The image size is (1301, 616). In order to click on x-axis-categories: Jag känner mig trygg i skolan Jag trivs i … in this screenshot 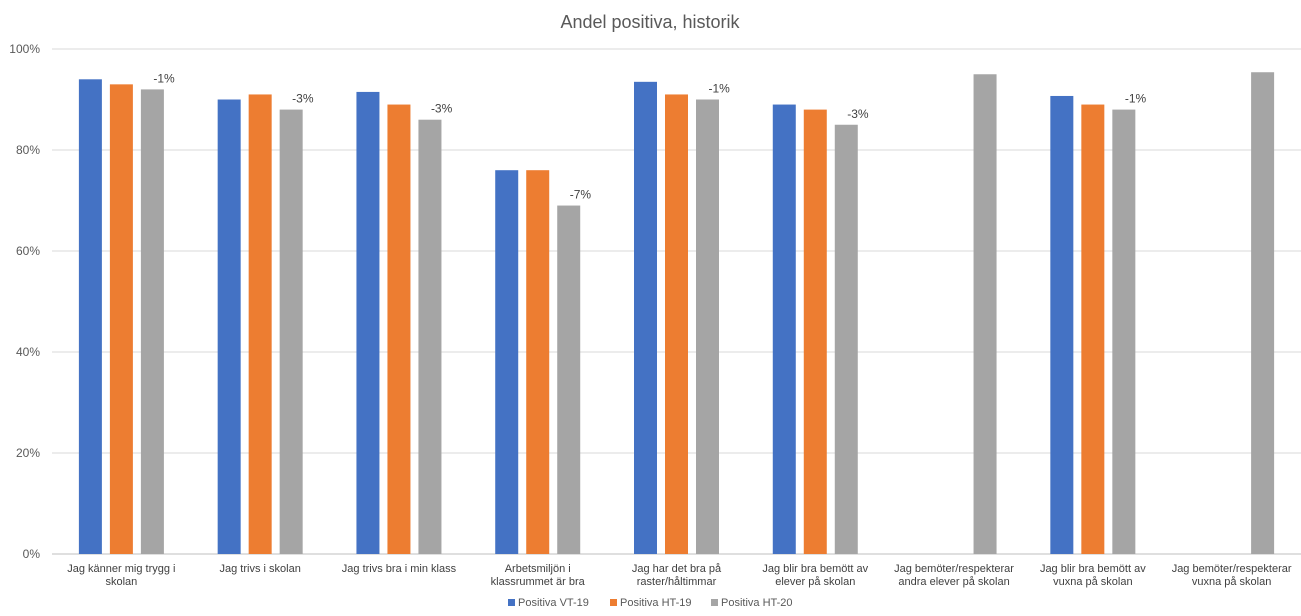, I will do `click(679, 575)`.